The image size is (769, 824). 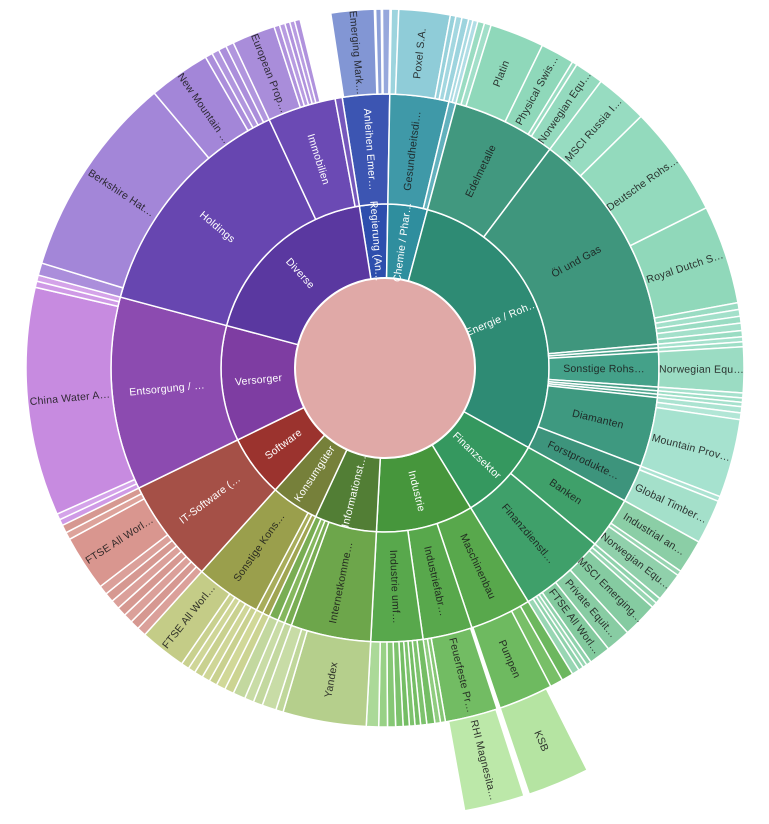 What do you see at coordinates (385, 368) in the screenshot?
I see `sunburst-center` at bounding box center [385, 368].